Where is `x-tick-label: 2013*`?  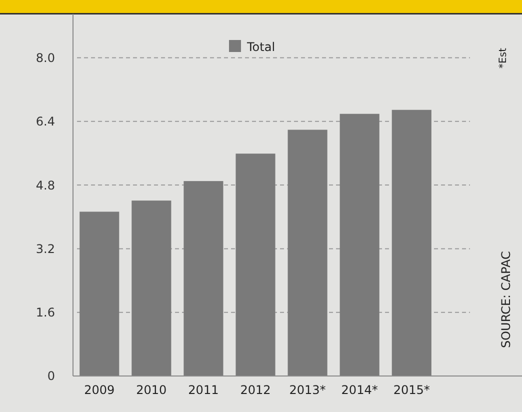 x-tick-label: 2013* is located at coordinates (307, 390).